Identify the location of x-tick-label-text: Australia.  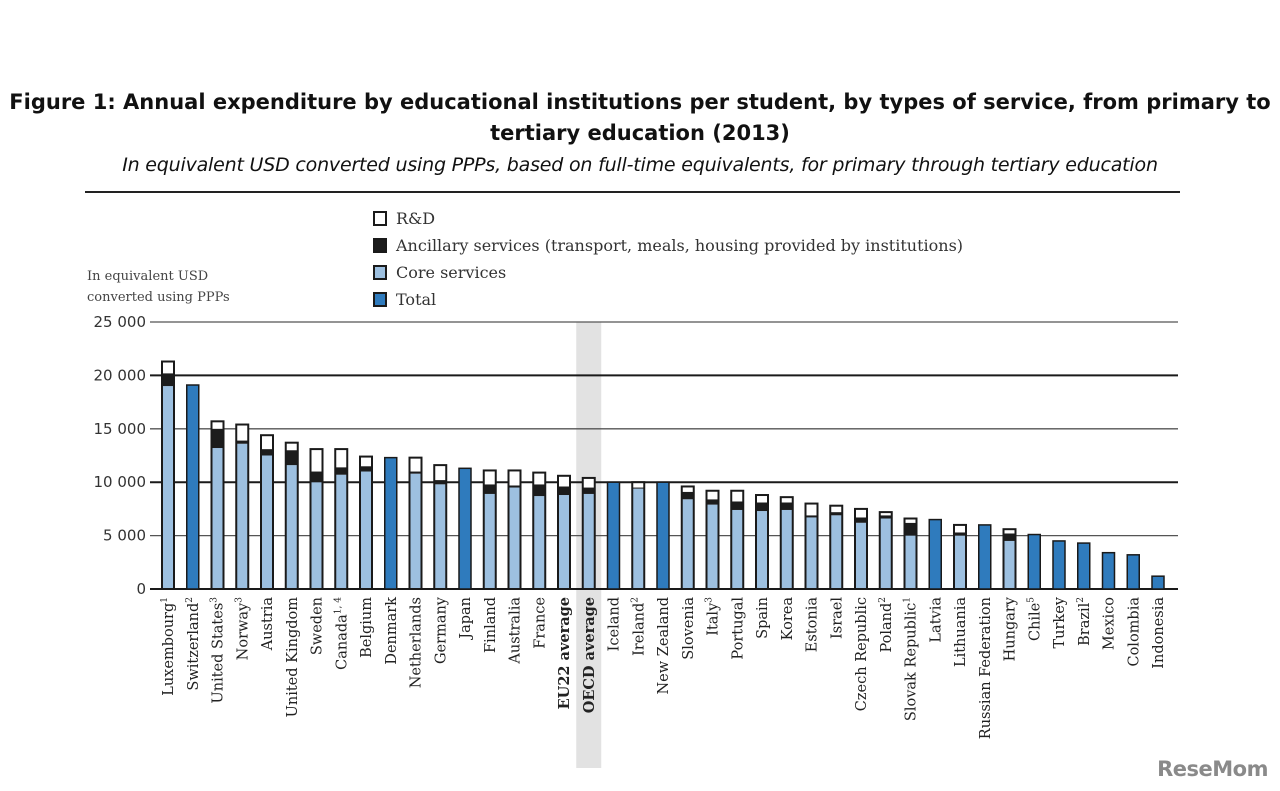
(516, 631).